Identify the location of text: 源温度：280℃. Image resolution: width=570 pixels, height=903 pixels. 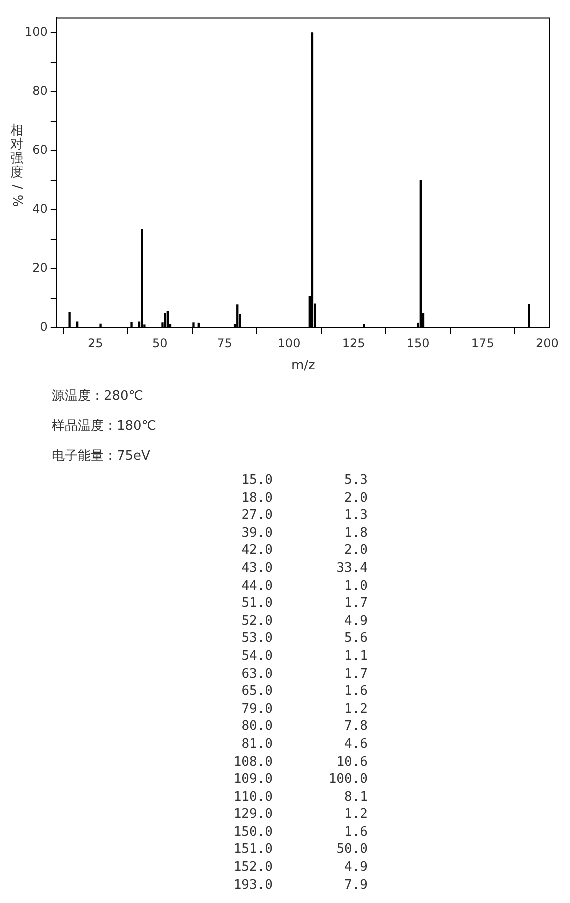
(98, 397).